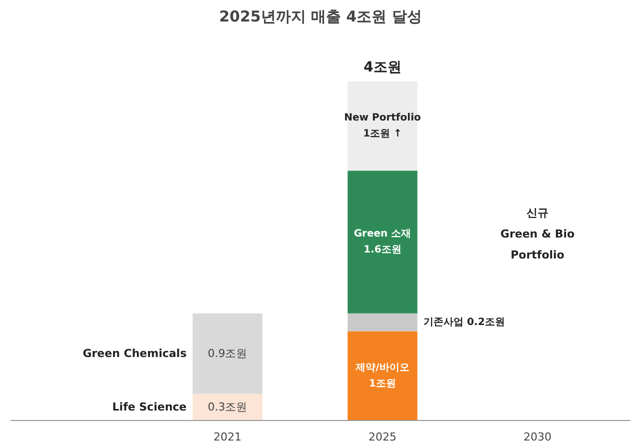 Image resolution: width=640 pixels, height=443 pixels. What do you see at coordinates (382, 436) in the screenshot?
I see `x-tick-label: 2025` at bounding box center [382, 436].